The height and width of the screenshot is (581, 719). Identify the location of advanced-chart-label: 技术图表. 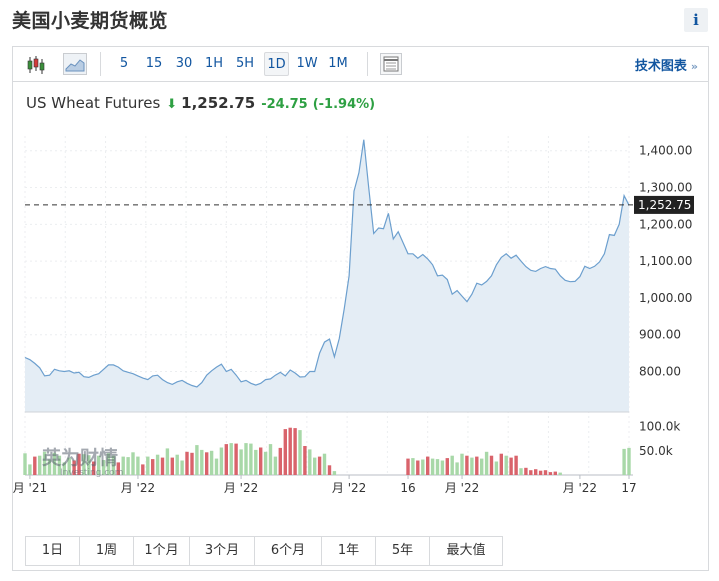
(660, 66).